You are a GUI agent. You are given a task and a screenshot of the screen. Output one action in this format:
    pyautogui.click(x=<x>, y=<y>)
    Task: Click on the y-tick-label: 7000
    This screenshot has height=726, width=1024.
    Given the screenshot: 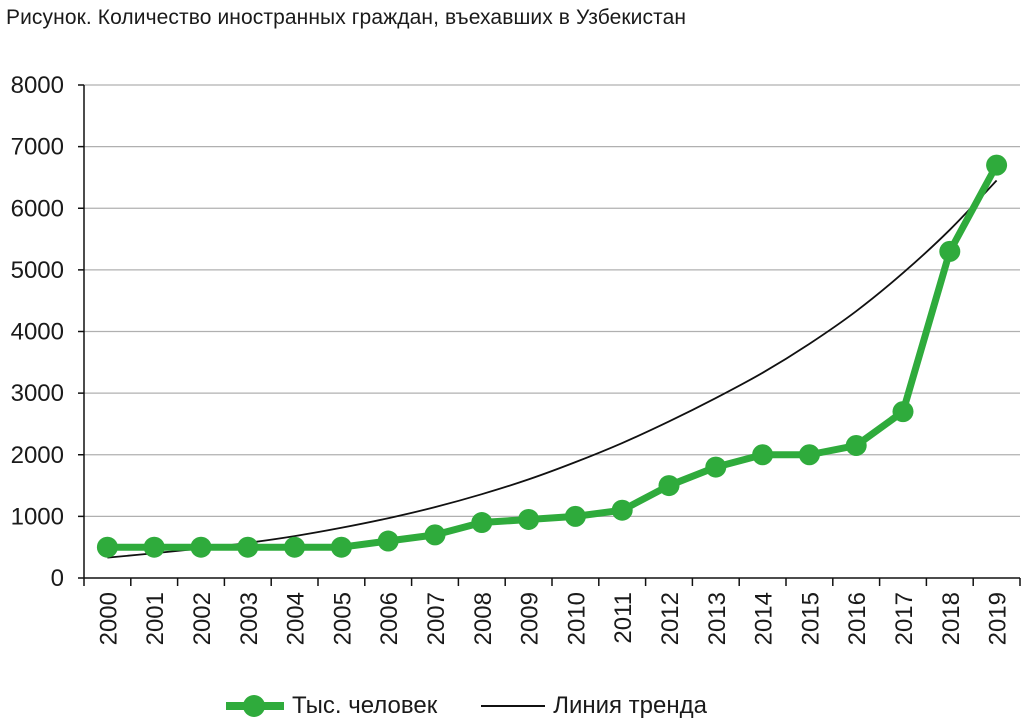 What is the action you would take?
    pyautogui.click(x=37, y=147)
    